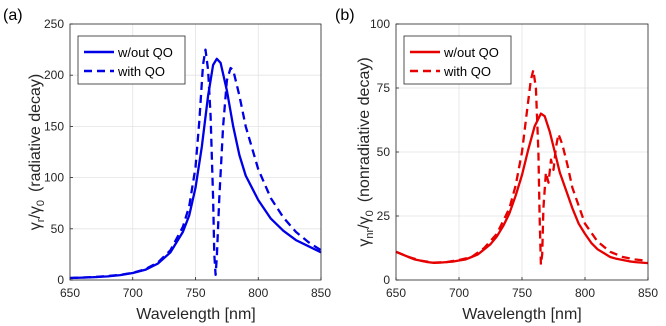  What do you see at coordinates (321, 293) in the screenshot?
I see `panel-a-xtick-label: 850` at bounding box center [321, 293].